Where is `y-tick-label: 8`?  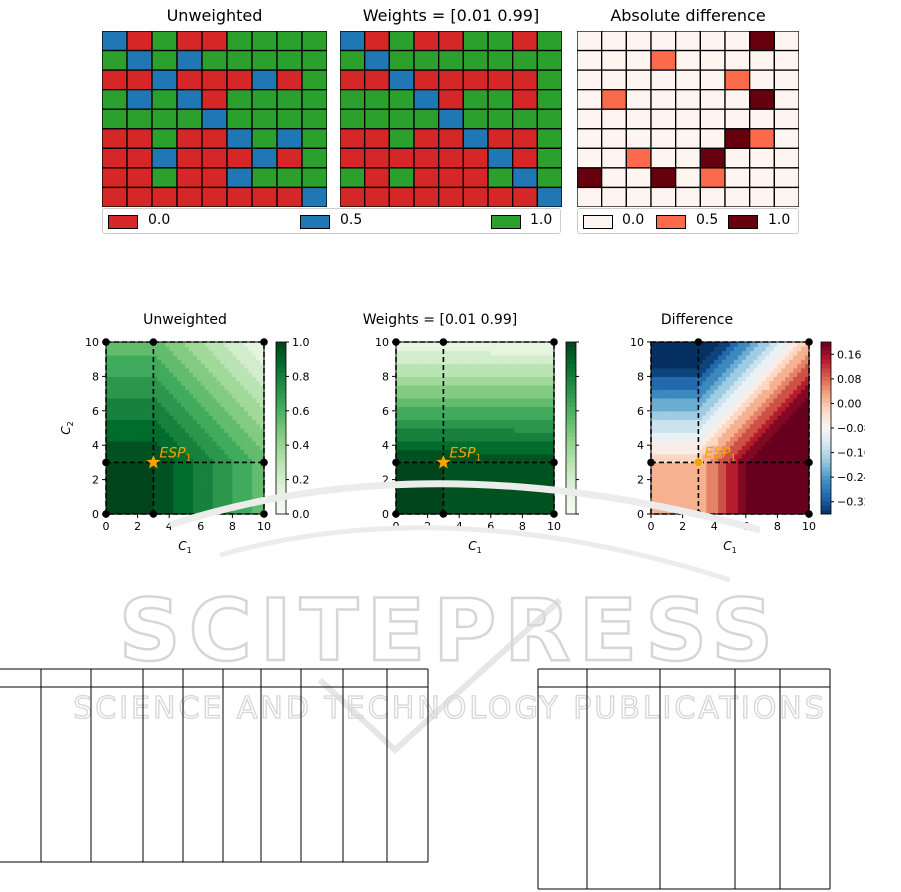 y-tick-label: 8 is located at coordinates (385, 376).